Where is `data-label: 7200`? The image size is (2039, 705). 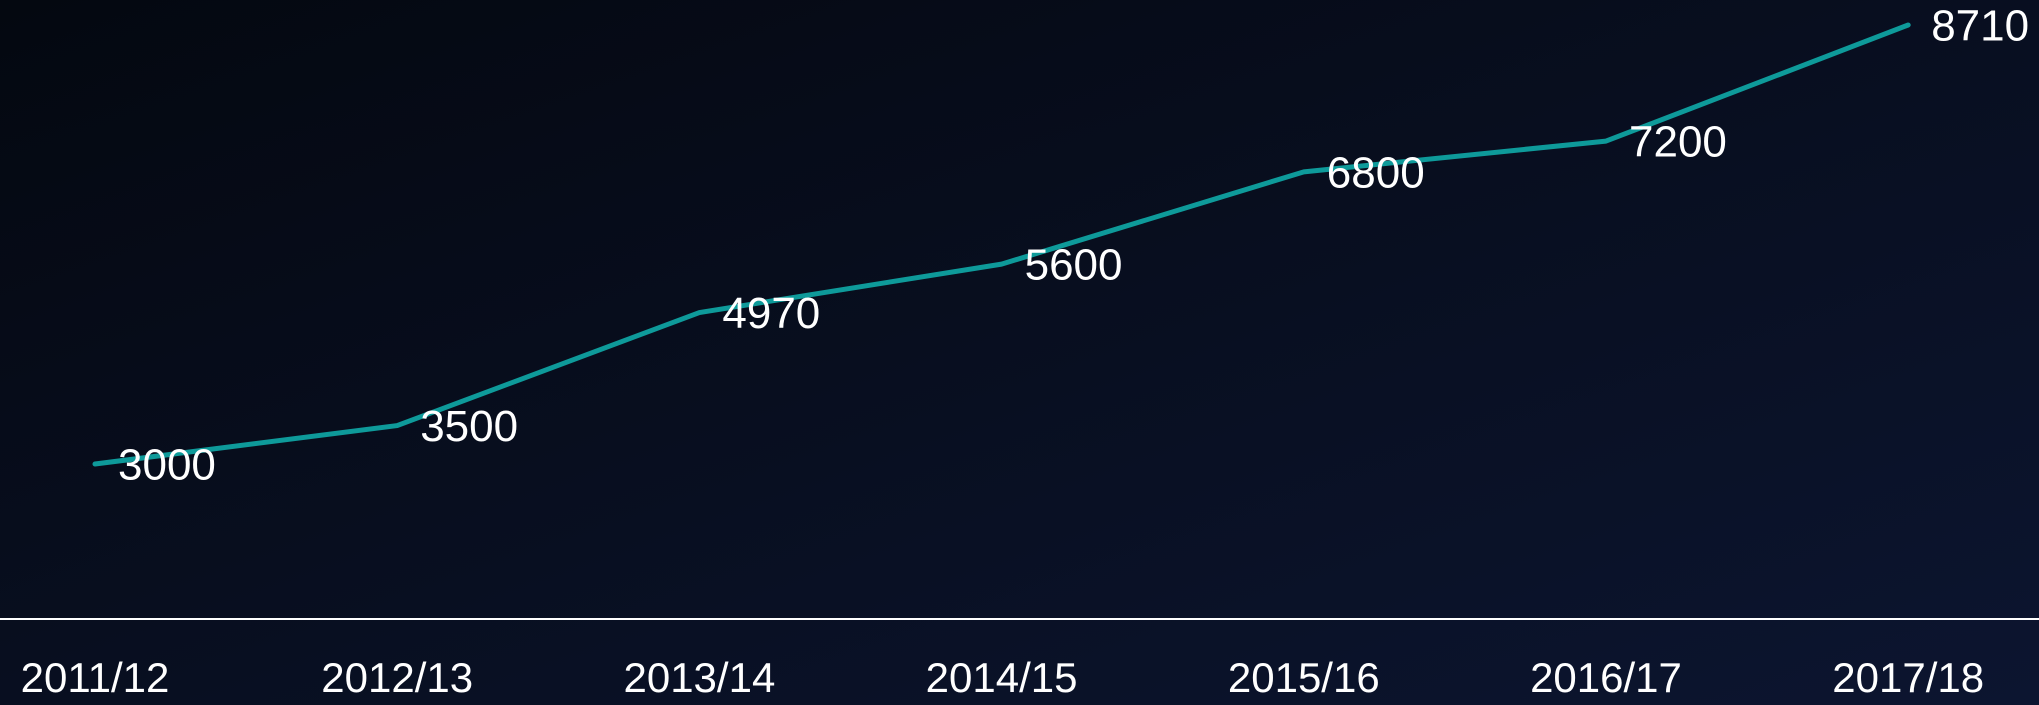 data-label: 7200 is located at coordinates (1678, 142).